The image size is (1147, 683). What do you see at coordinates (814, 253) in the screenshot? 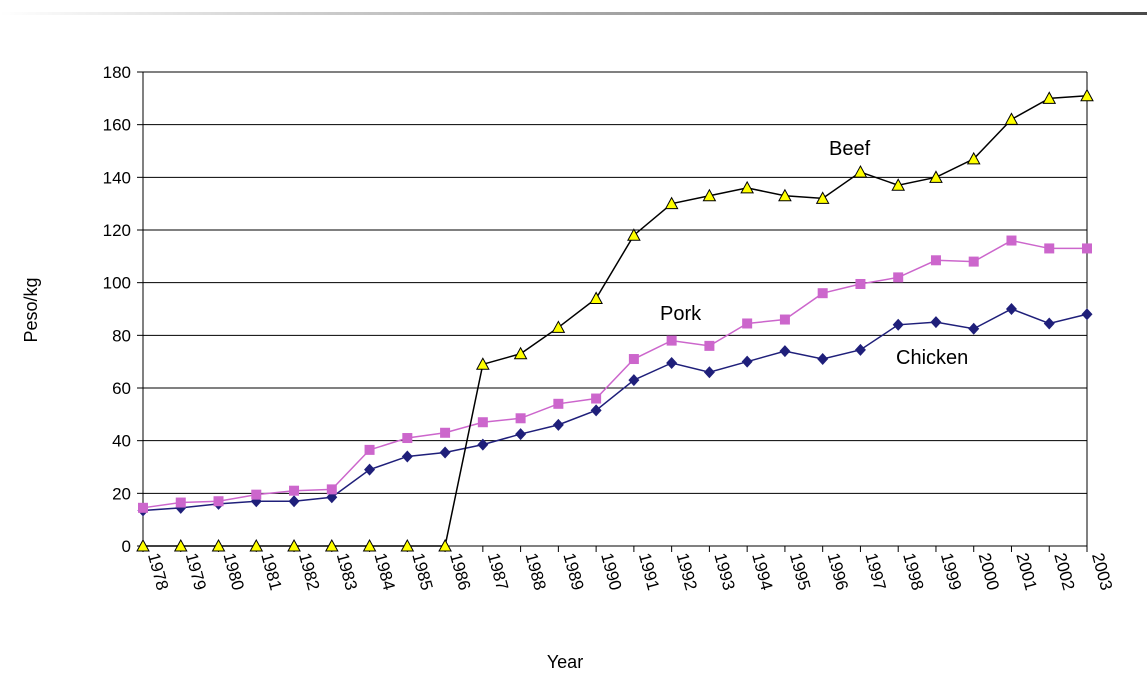
I see `series-labels: Beef Pork Chicken` at bounding box center [814, 253].